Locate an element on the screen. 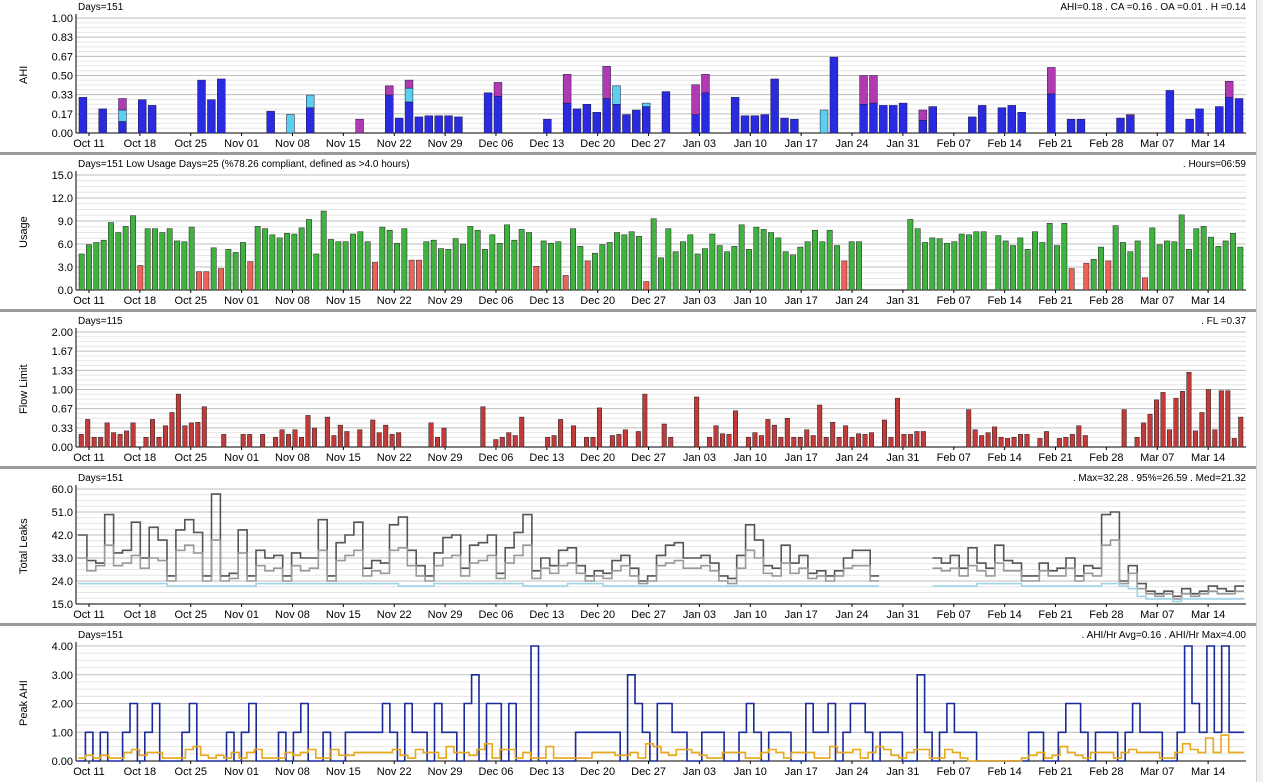 Image resolution: width=1263 pixels, height=782 pixels. x-tick-label: Feb 14 is located at coordinates (1005, 301).